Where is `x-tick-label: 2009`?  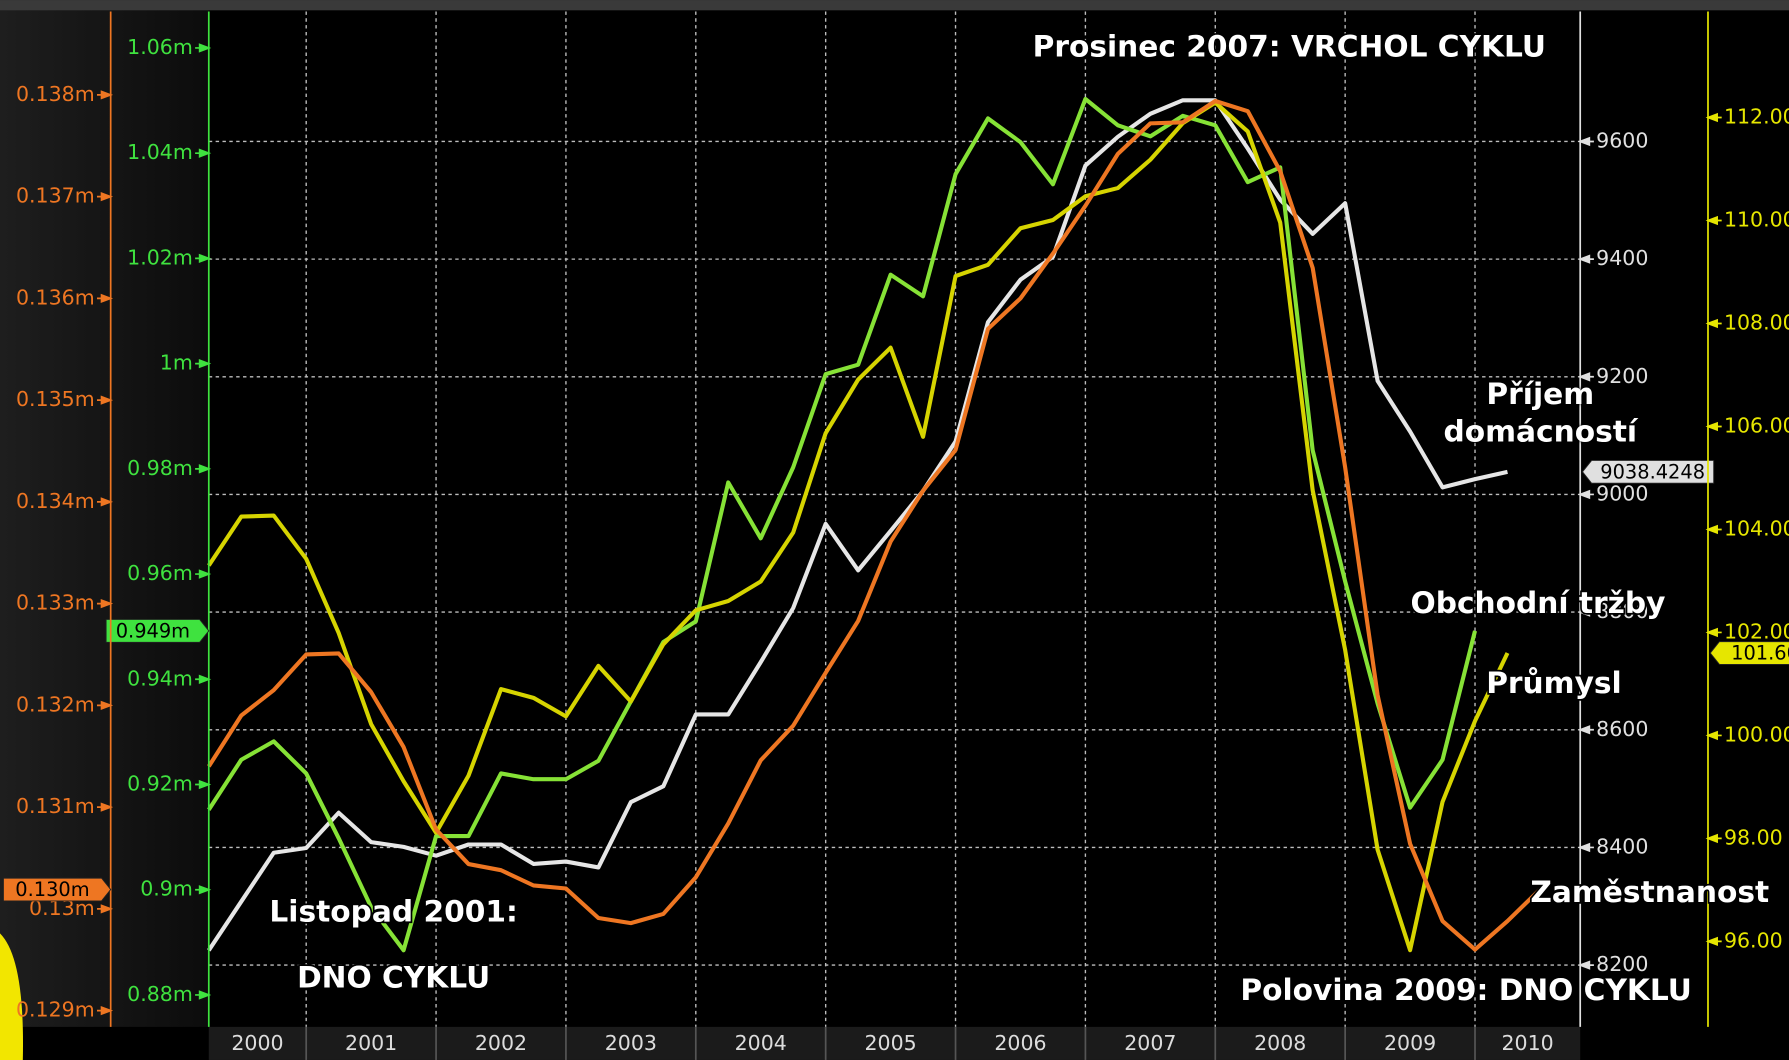
x-tick-label: 2009 is located at coordinates (1410, 1043).